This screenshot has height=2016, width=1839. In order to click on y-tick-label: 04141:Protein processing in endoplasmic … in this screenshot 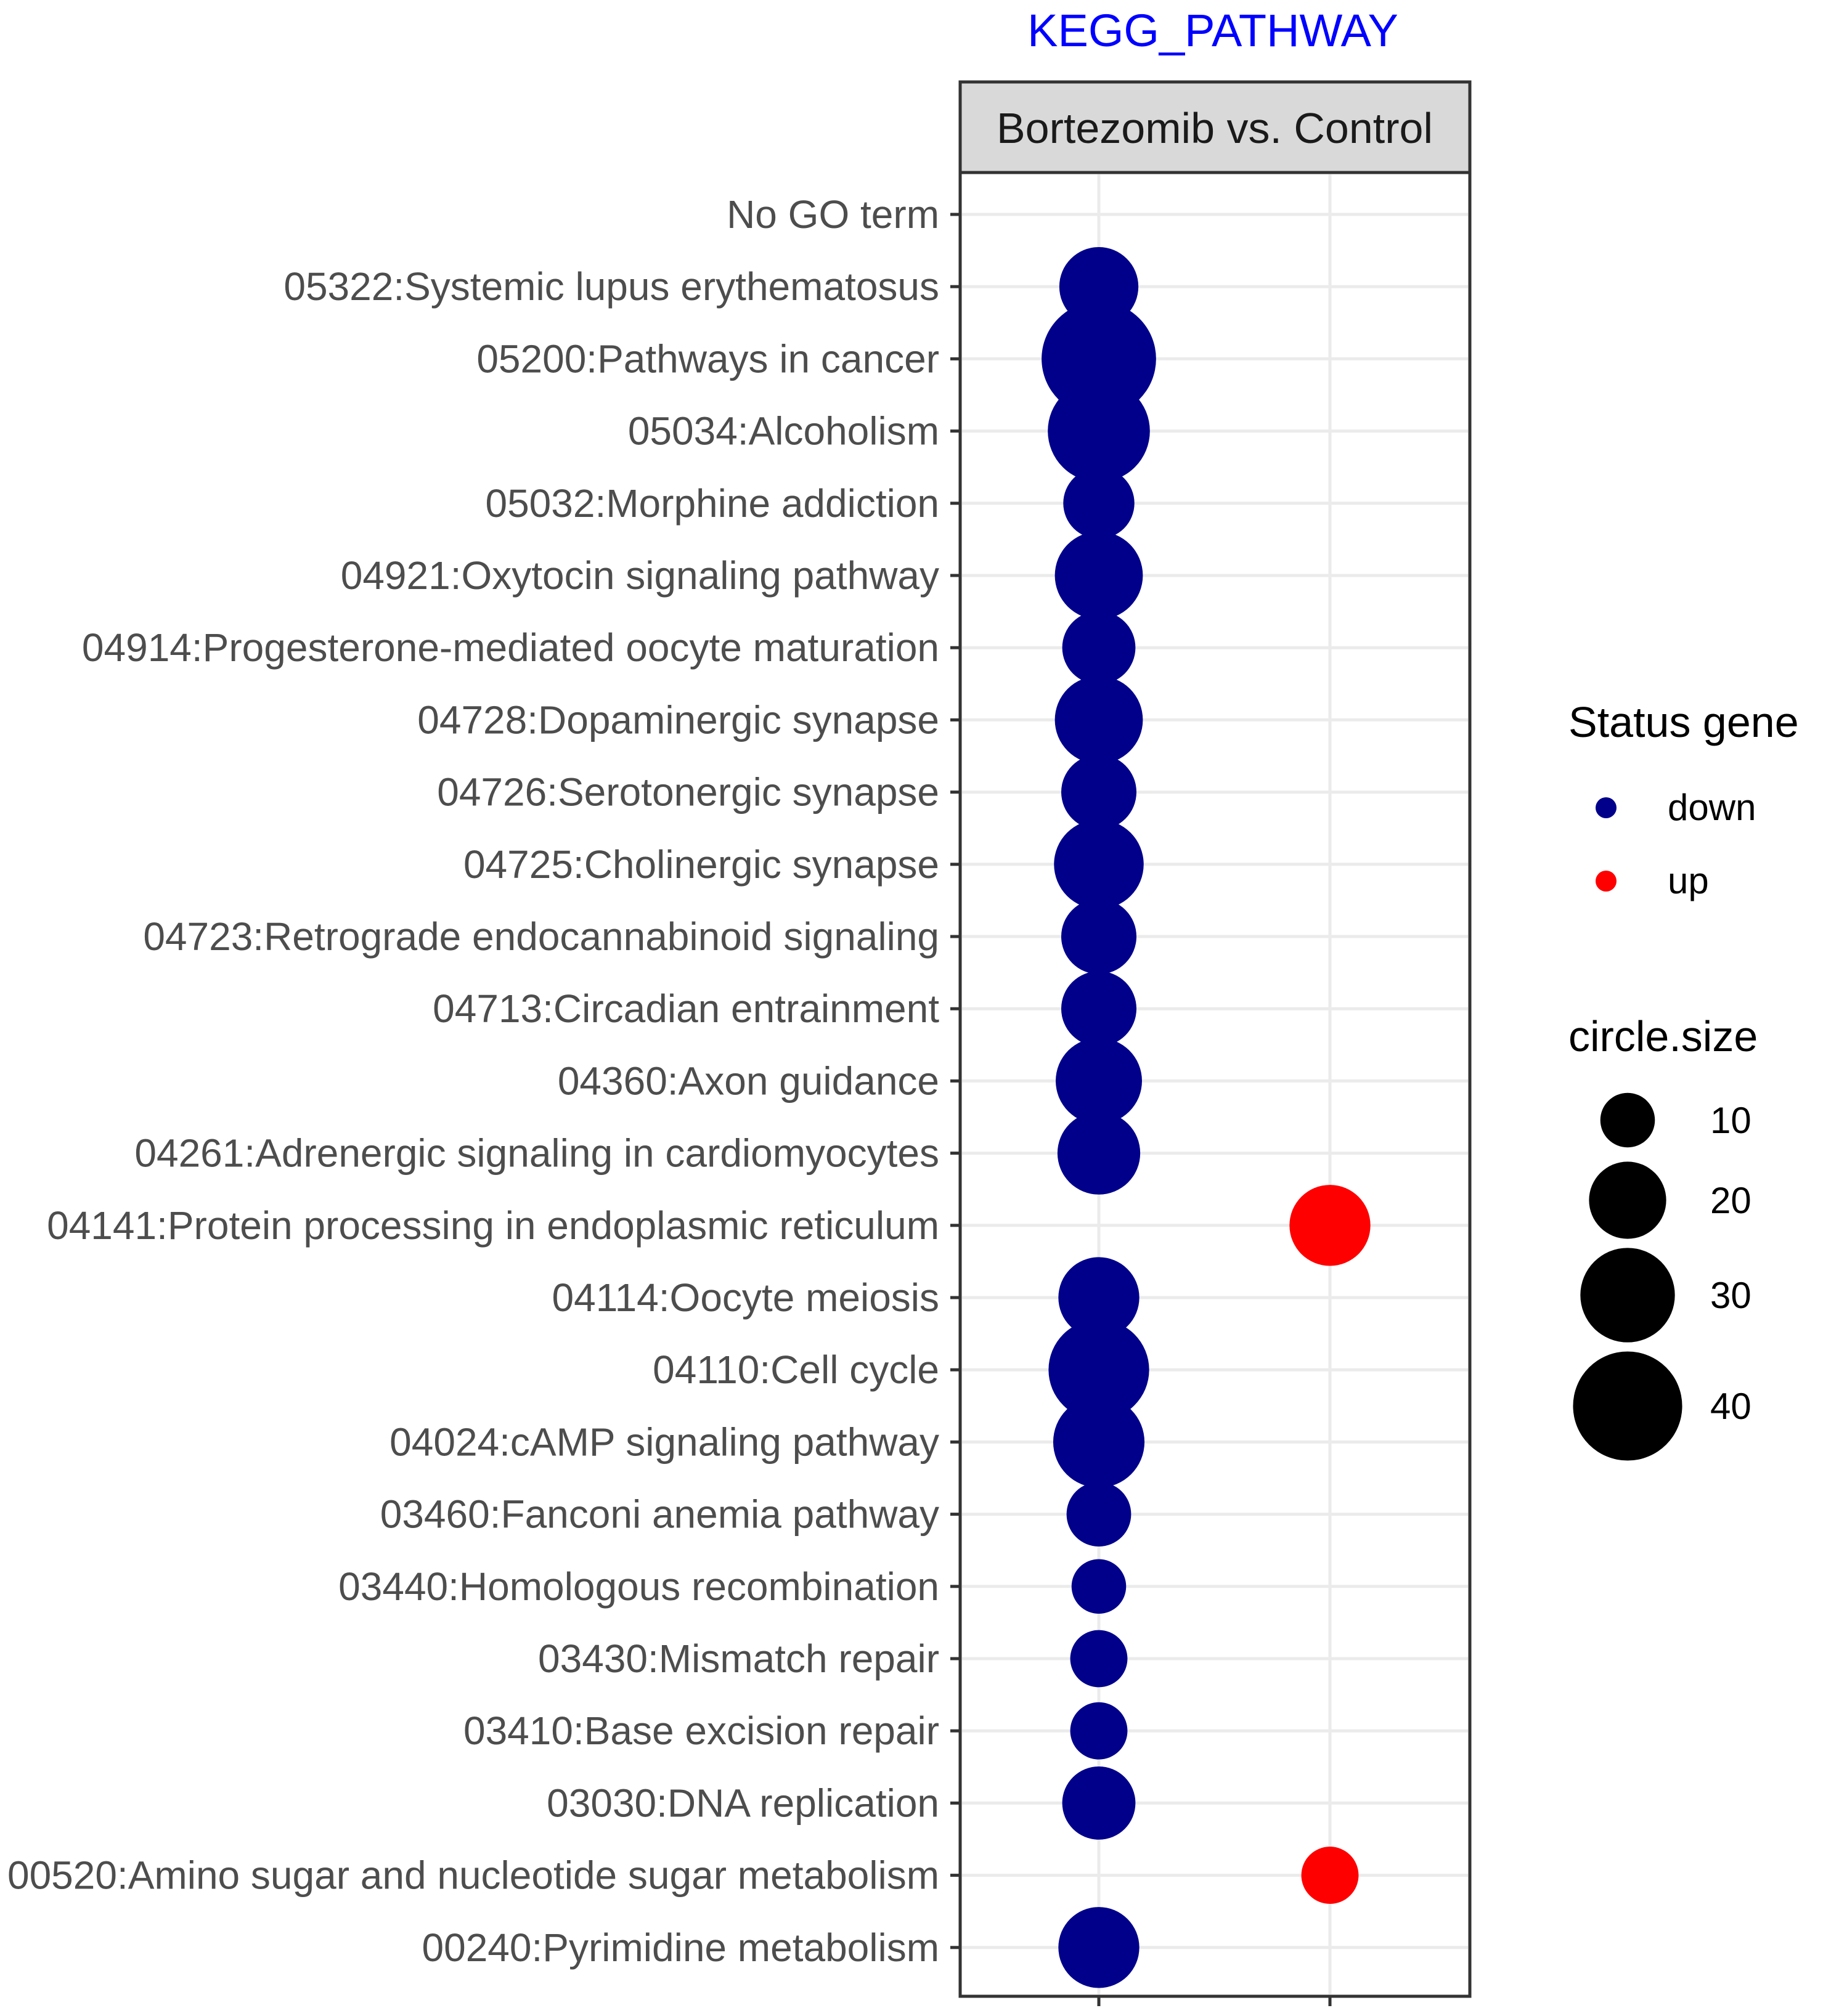, I will do `click(493, 1225)`.